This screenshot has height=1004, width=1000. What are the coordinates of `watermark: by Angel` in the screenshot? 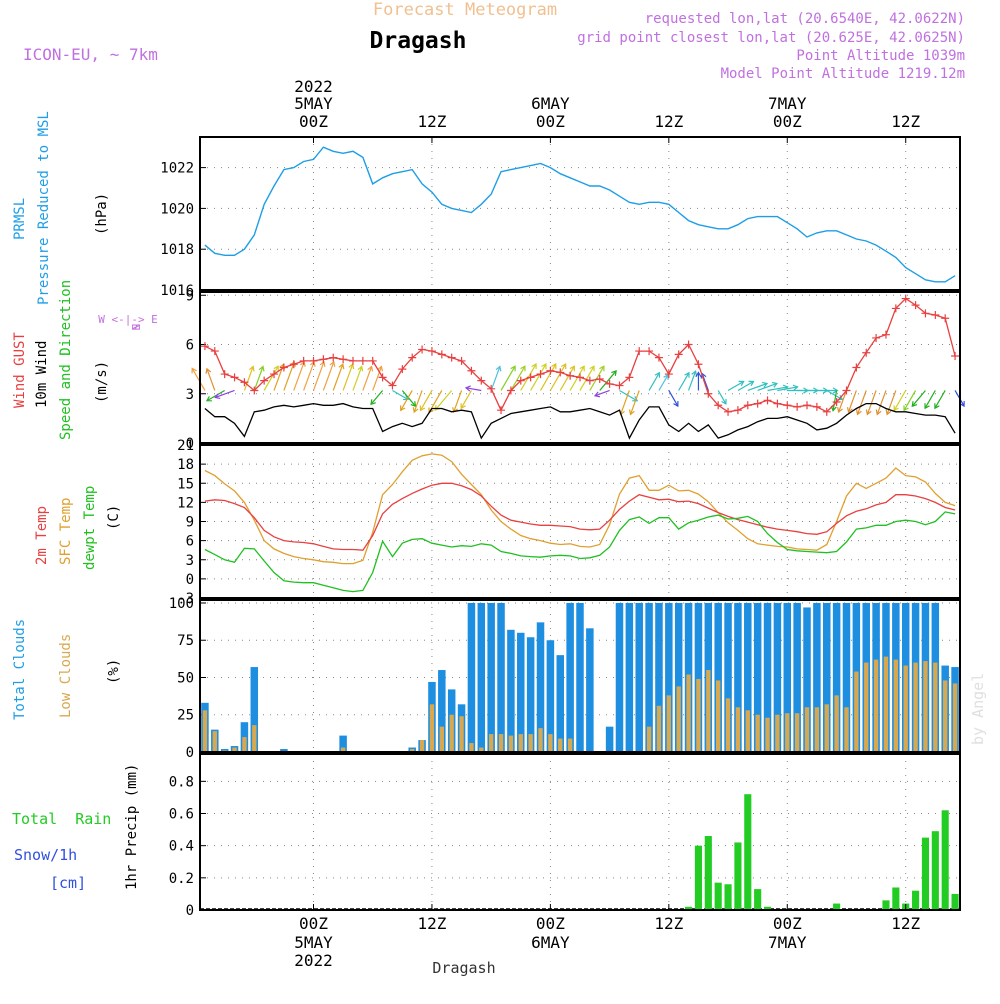 It's located at (978, 709).